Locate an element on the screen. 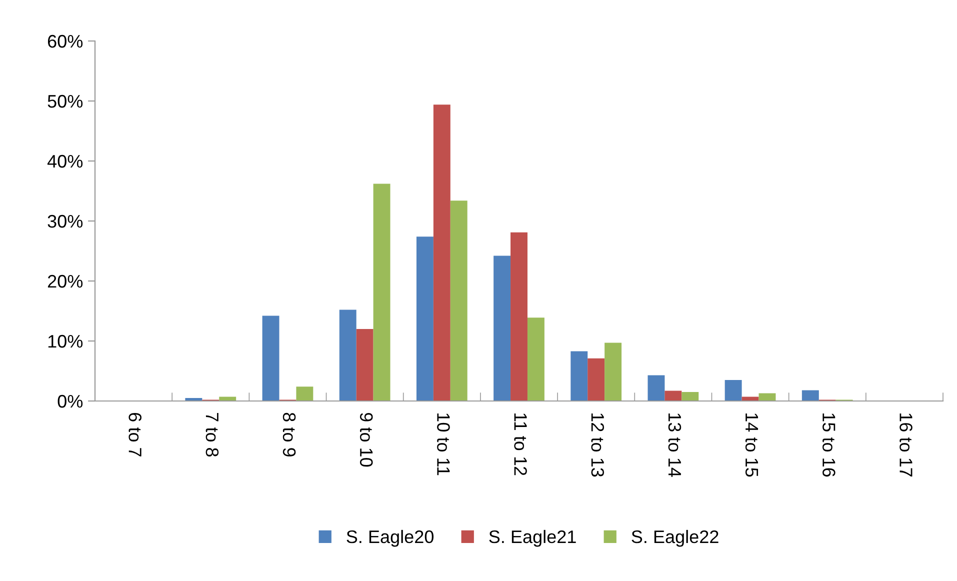 Image resolution: width=957 pixels, height=581 pixels. y-tick-label: 40% is located at coordinates (65, 161).